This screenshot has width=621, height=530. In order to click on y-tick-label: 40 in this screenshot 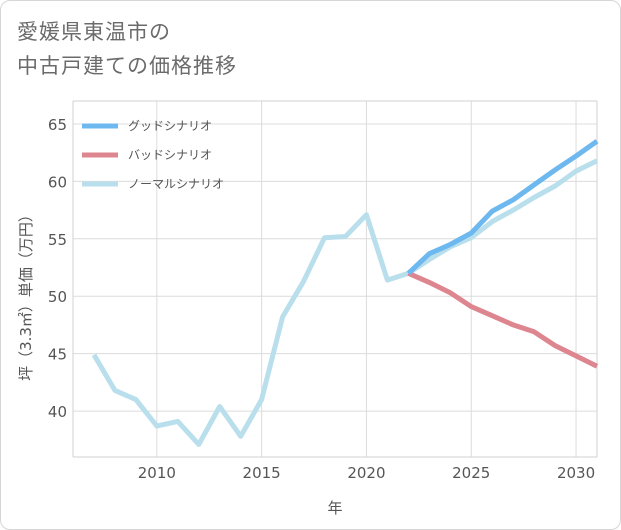, I will do `click(57, 412)`.